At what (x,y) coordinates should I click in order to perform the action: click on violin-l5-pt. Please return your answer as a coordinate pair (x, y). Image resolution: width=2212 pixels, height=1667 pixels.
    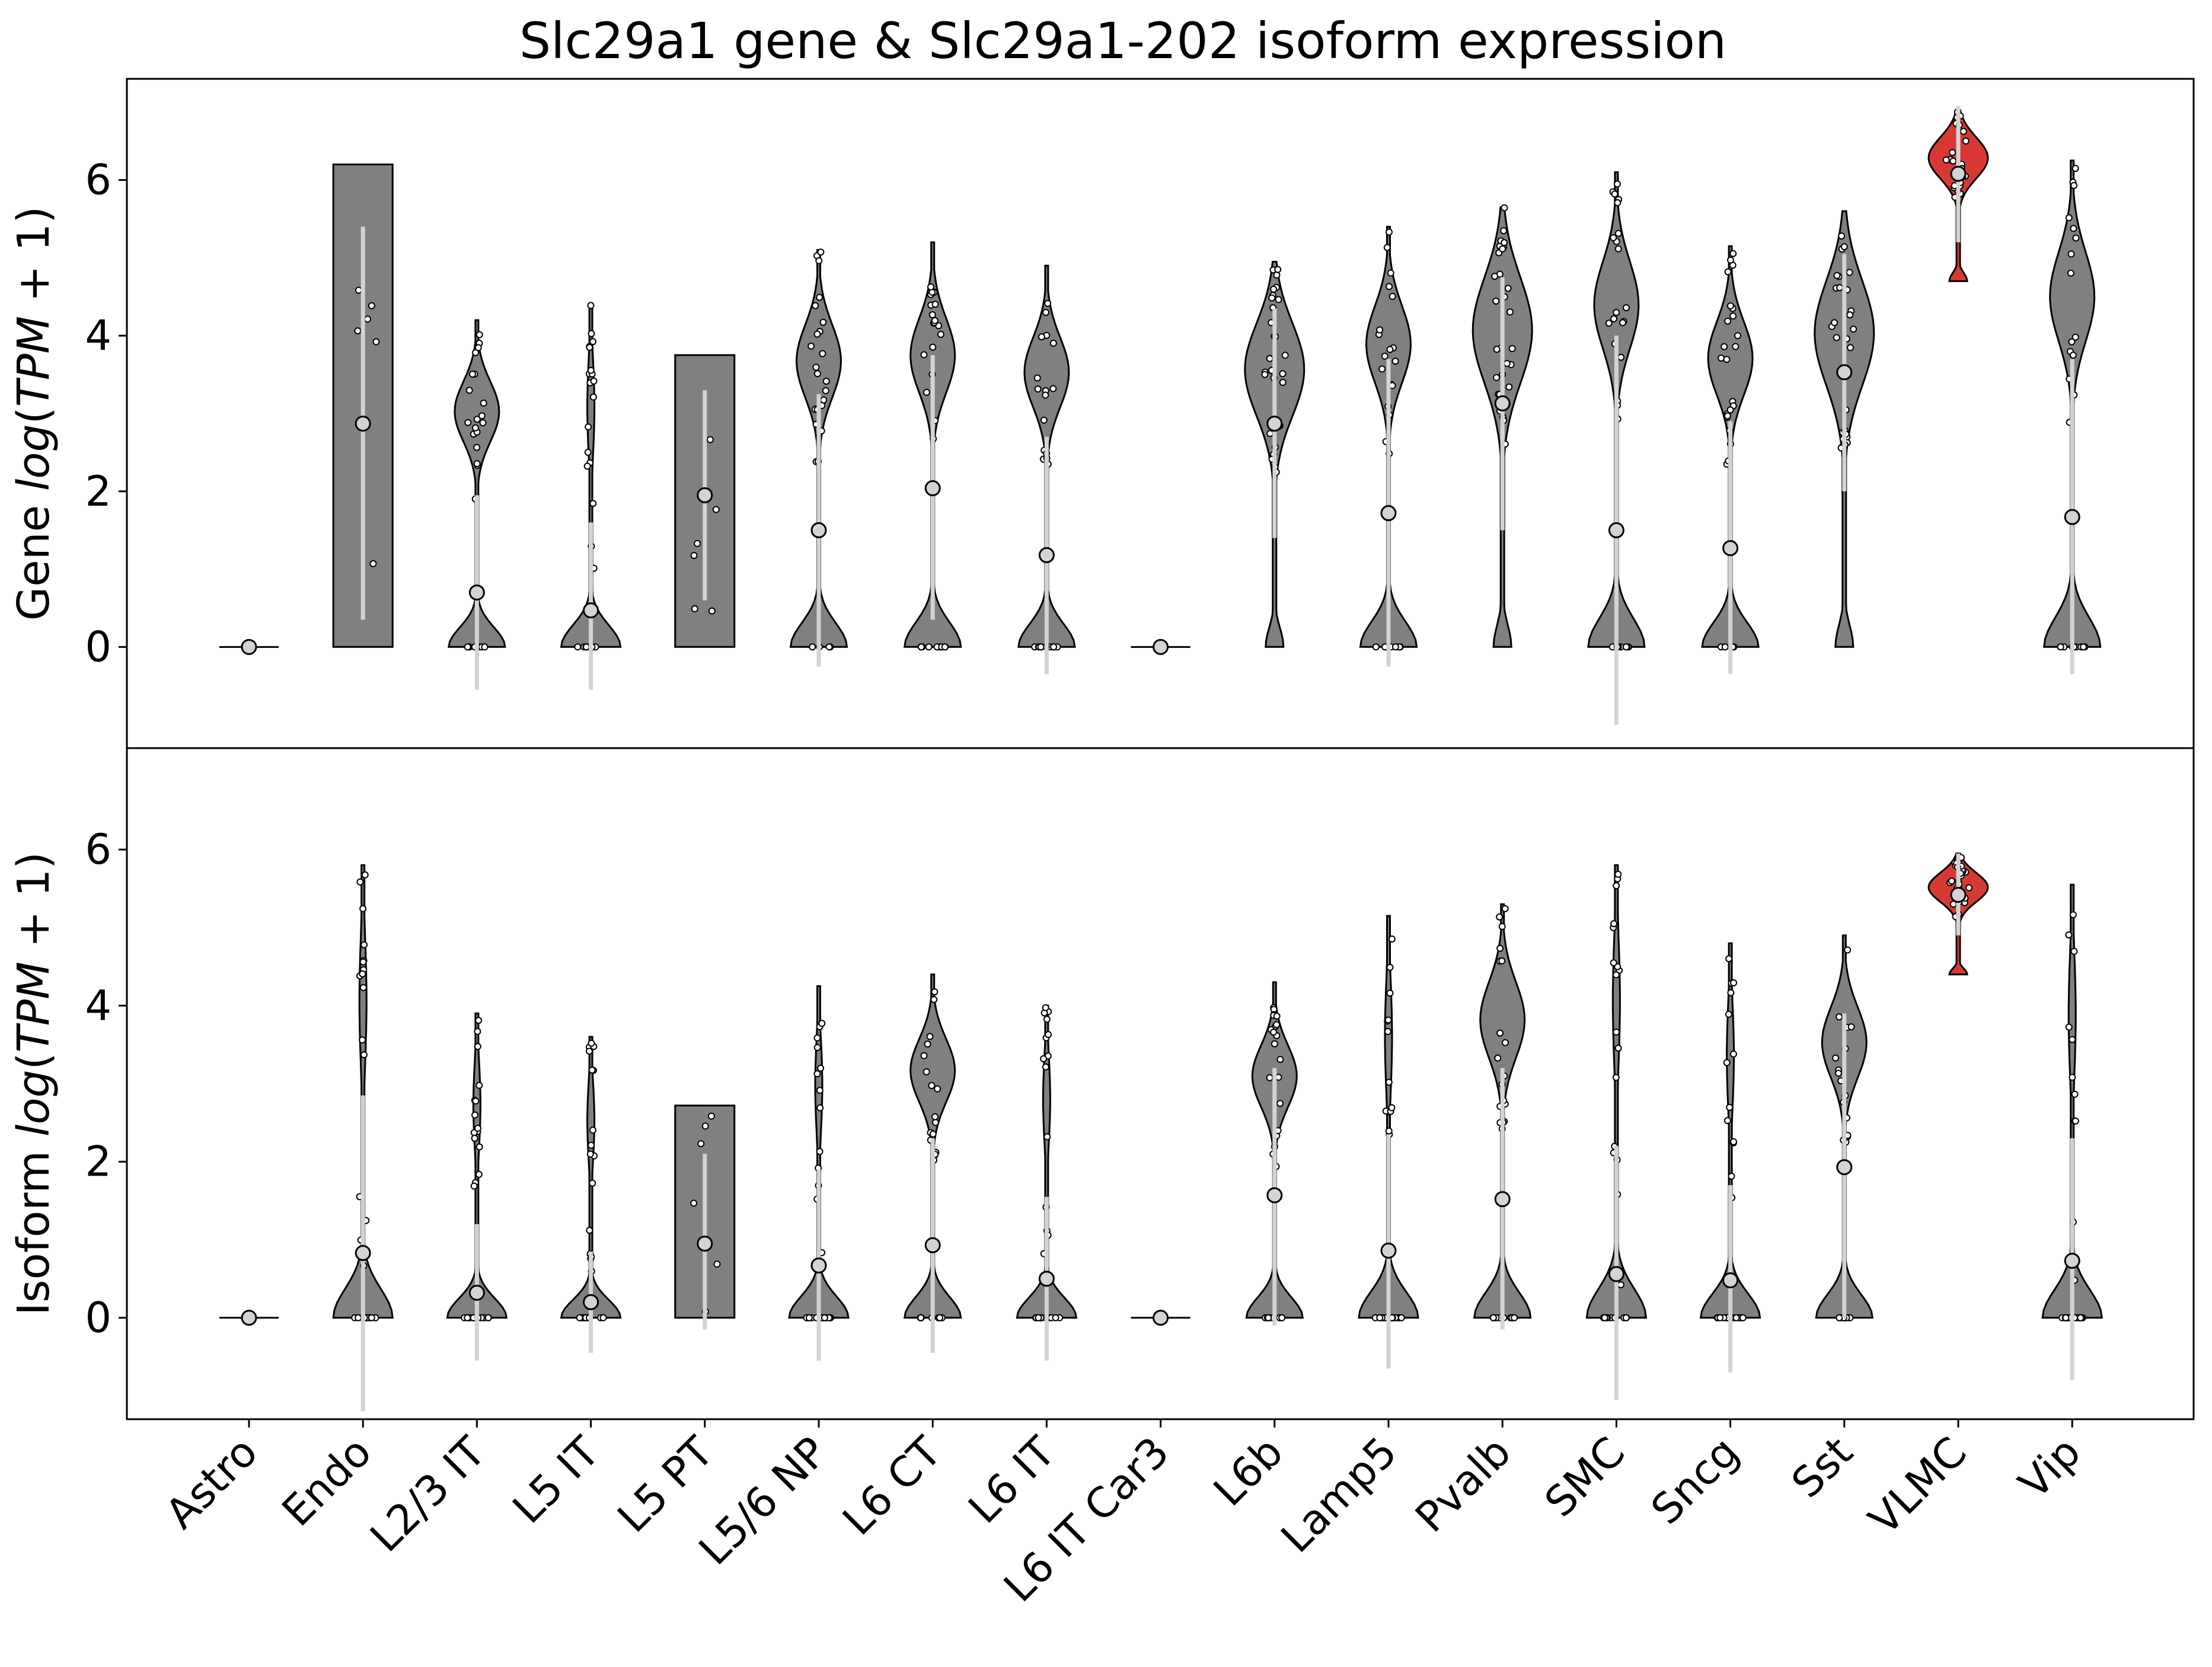
    Looking at the image, I should click on (705, 1217).